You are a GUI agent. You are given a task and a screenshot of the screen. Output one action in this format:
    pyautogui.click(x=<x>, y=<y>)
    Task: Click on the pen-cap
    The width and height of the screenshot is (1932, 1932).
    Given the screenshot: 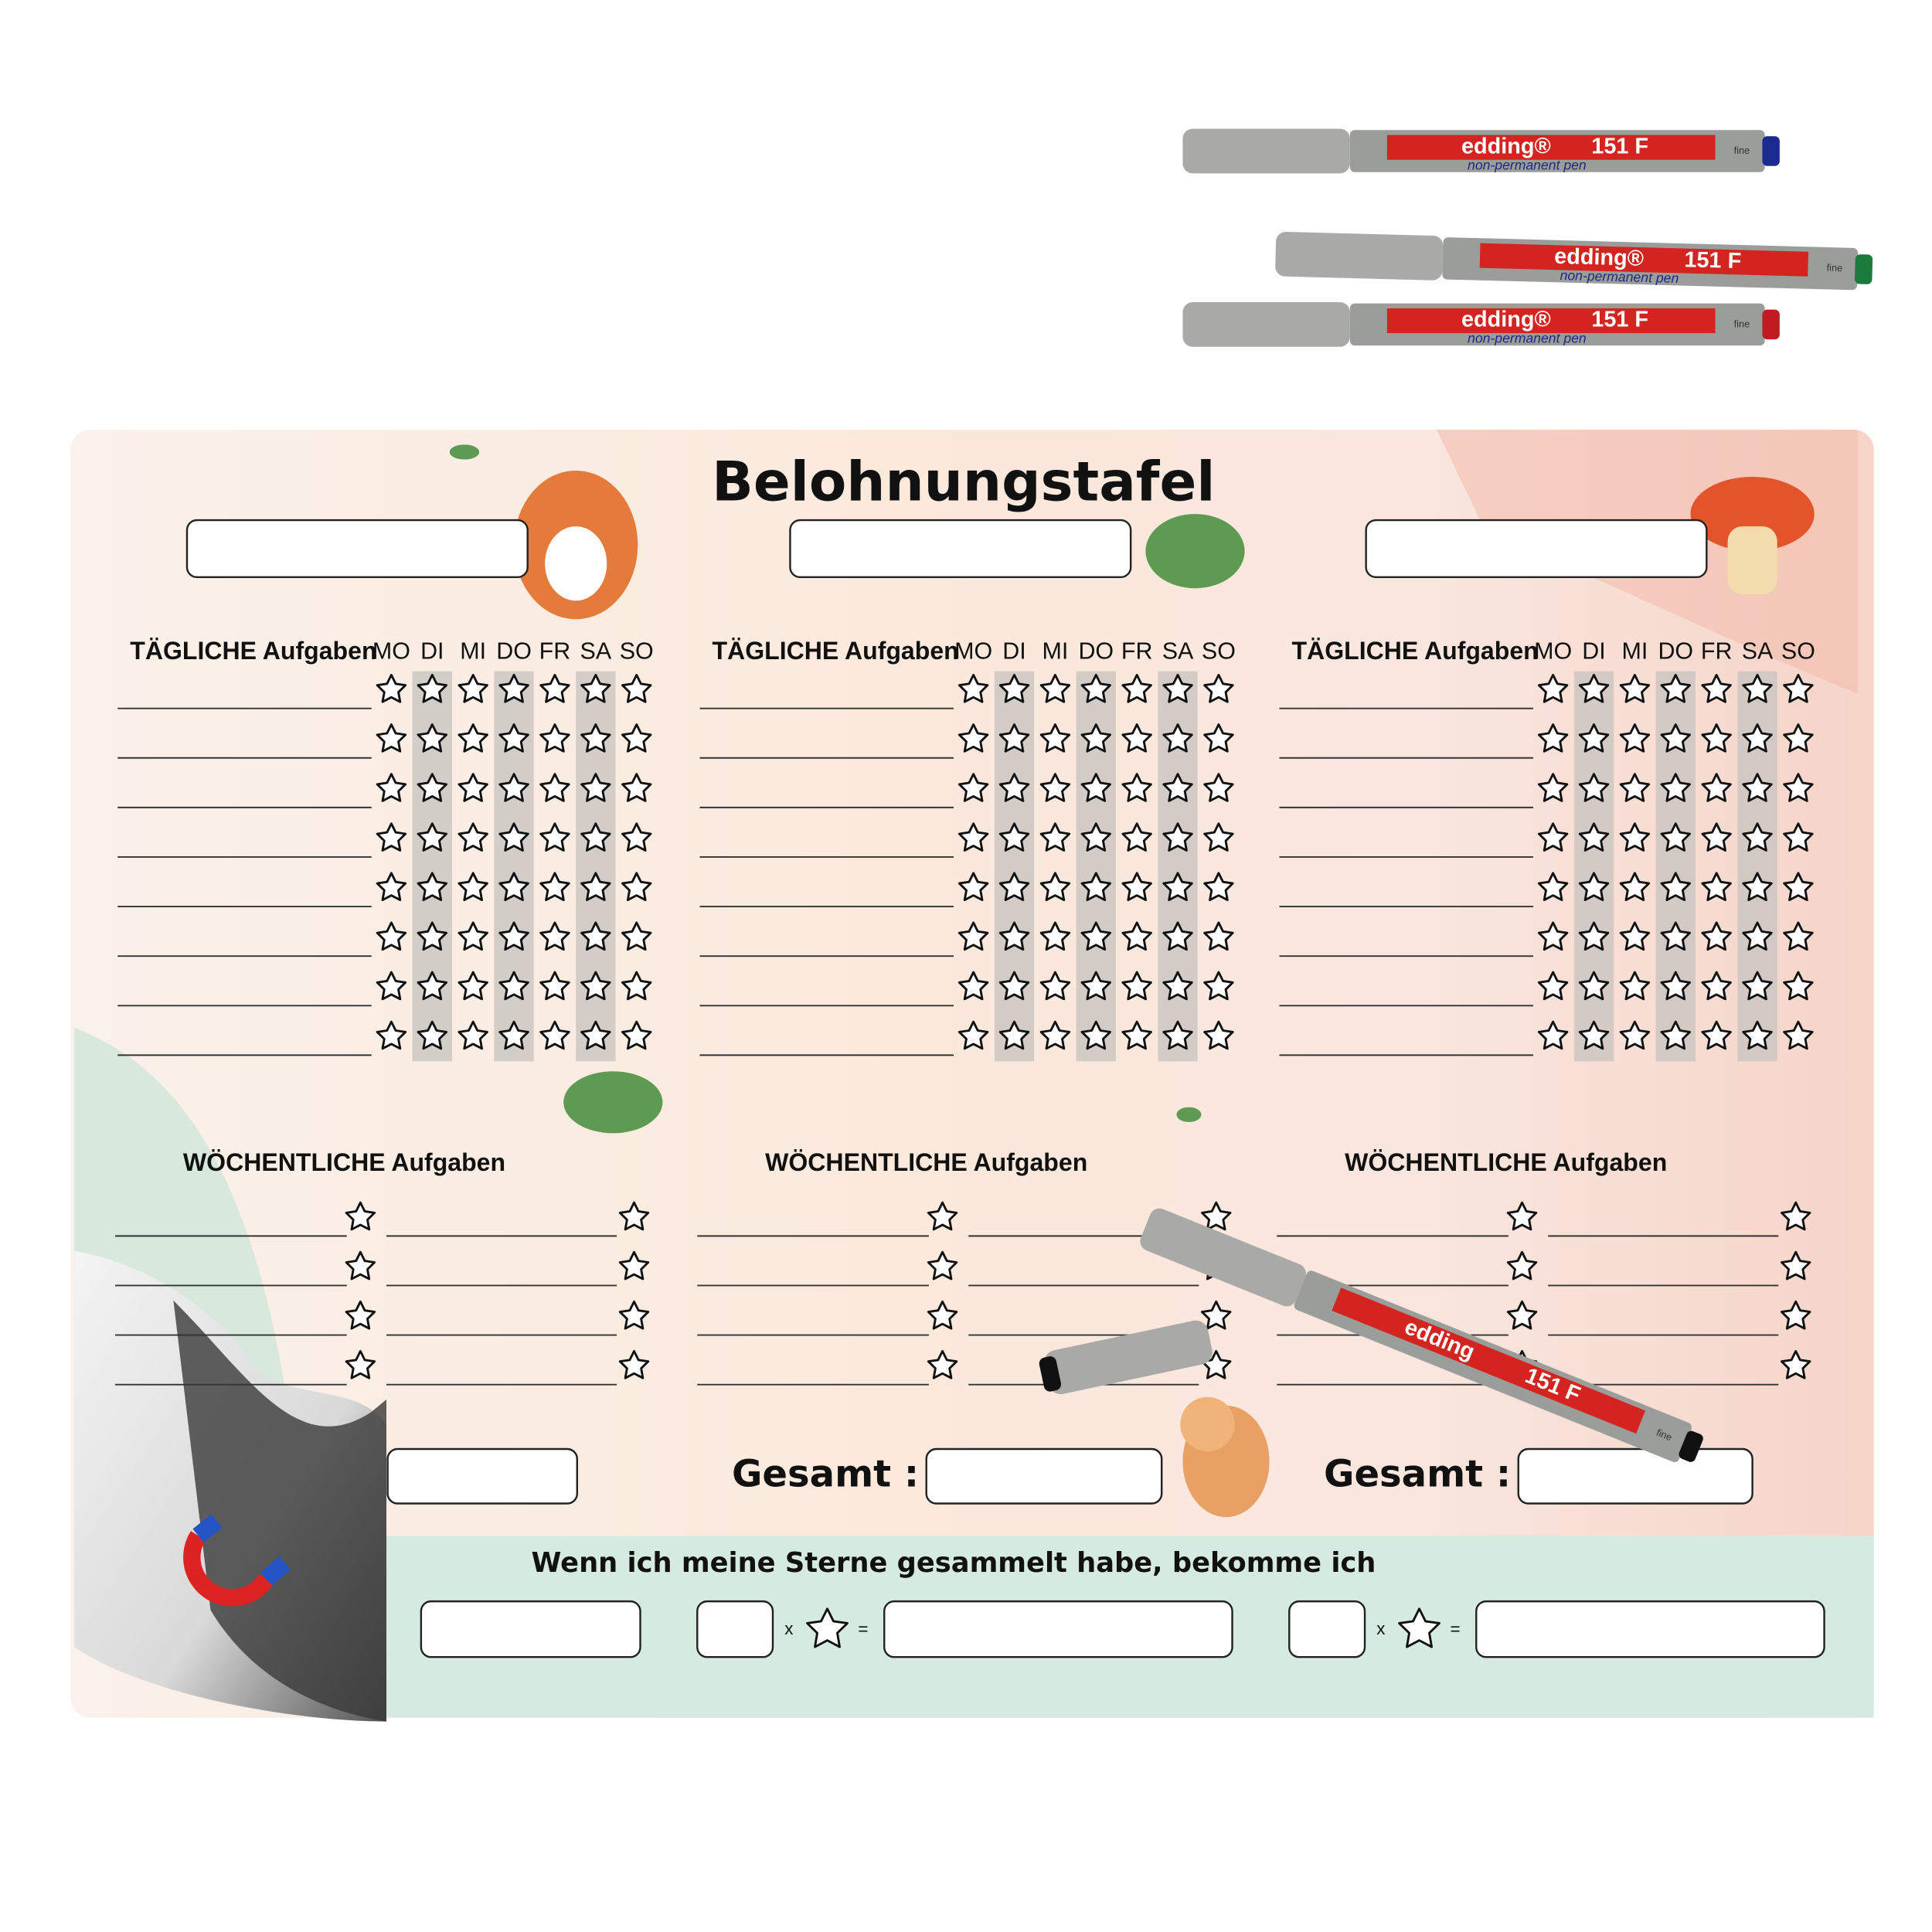 What is the action you would take?
    pyautogui.click(x=1223, y=1257)
    